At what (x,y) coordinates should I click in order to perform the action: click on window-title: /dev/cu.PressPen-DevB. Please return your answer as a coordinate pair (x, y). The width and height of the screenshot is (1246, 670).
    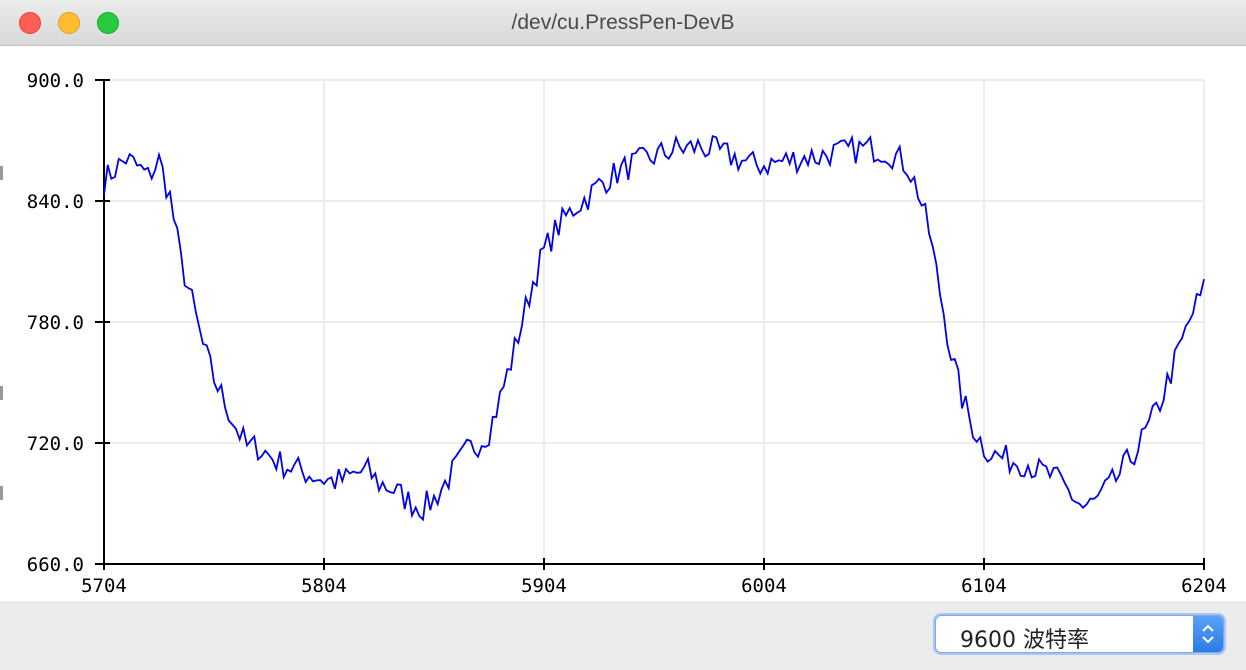
    Looking at the image, I should click on (623, 22).